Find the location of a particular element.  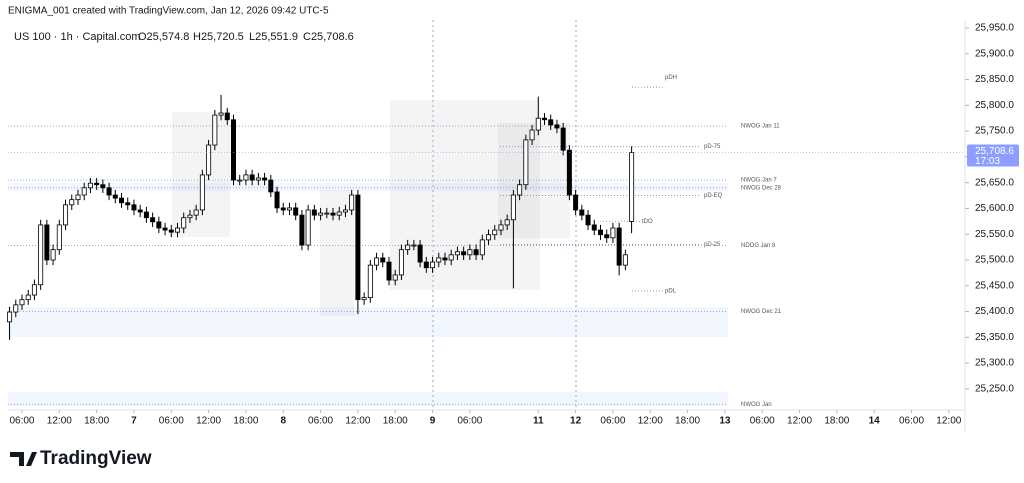

x-tick-label: 11 is located at coordinates (538, 421).